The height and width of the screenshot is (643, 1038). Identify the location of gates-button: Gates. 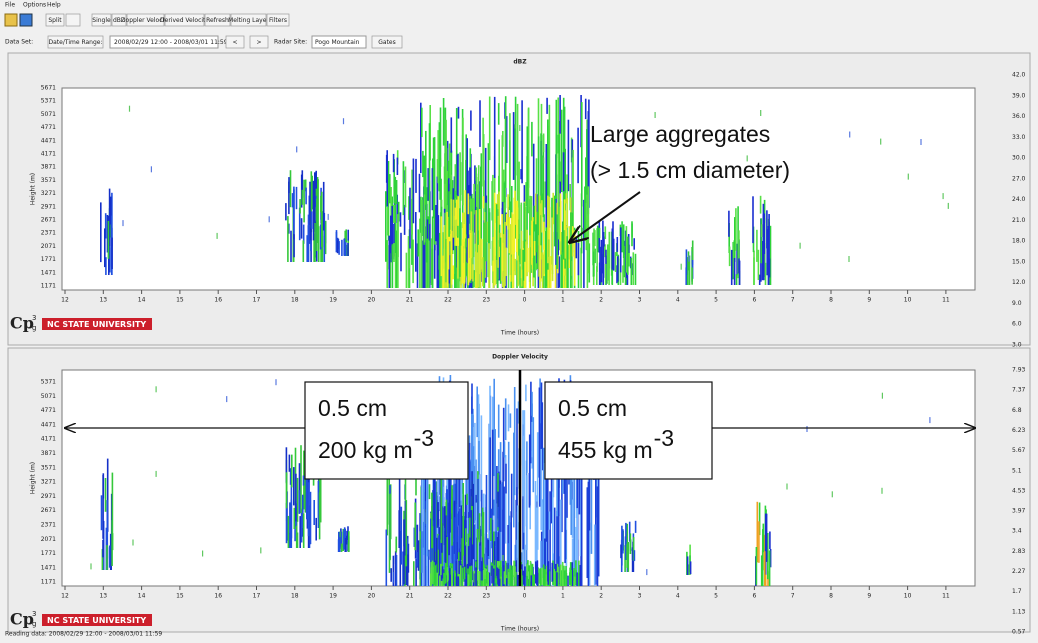
(387, 42).